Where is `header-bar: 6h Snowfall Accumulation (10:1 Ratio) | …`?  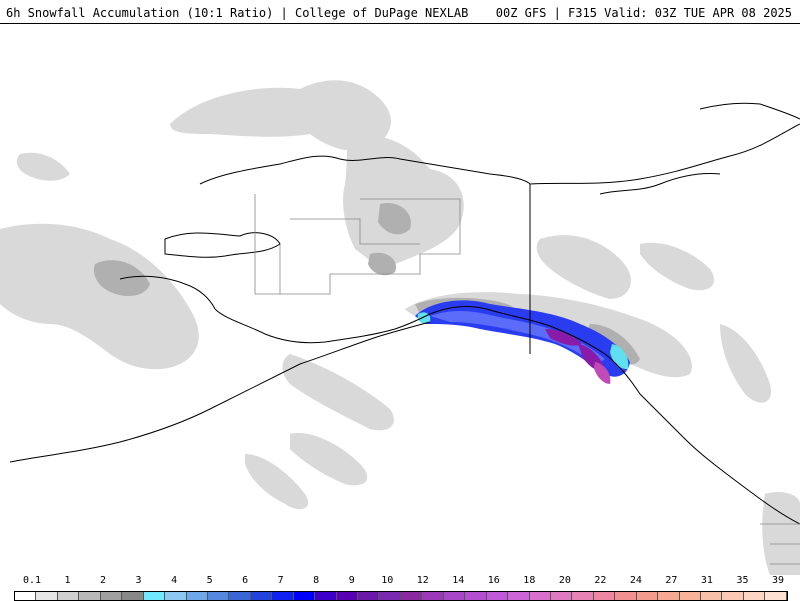
header-bar: 6h Snowfall Accumulation (10:1 Ratio) | … is located at coordinates (400, 12).